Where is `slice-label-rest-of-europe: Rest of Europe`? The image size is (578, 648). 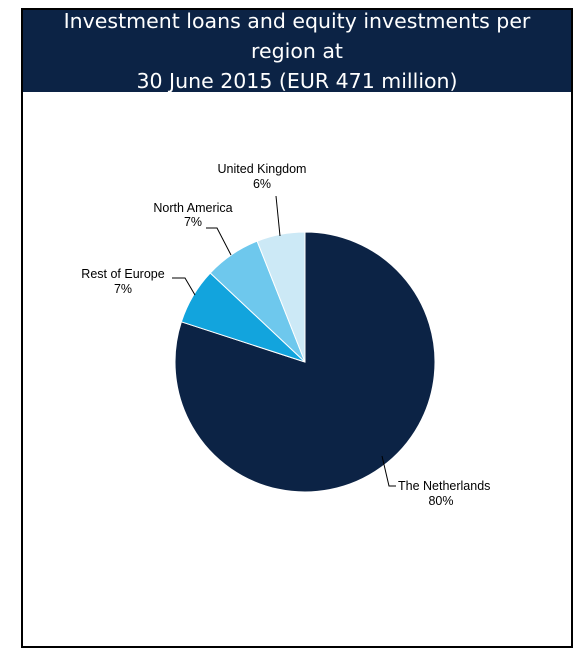
slice-label-rest-of-europe: Rest of Europe is located at coordinates (122, 274).